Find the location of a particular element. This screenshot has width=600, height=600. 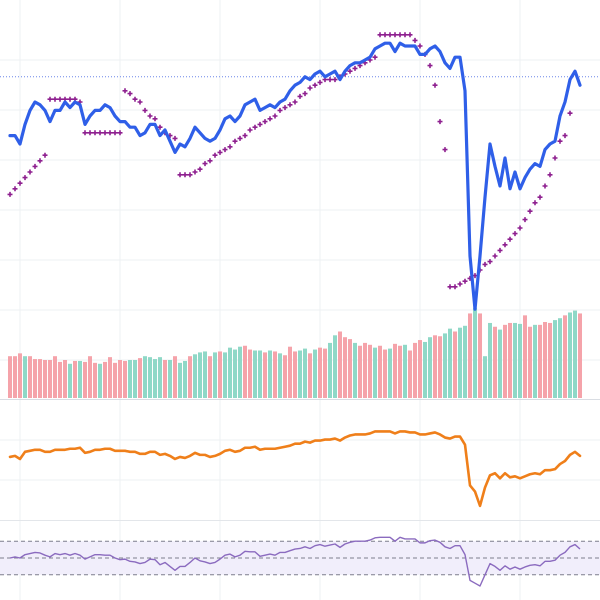

volume-bars is located at coordinates (295, 352).